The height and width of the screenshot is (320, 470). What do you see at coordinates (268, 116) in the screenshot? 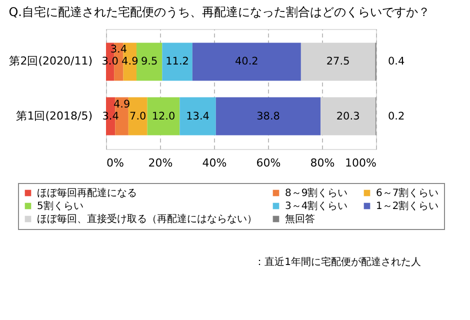
I see `data-label: 38.8` at bounding box center [268, 116].